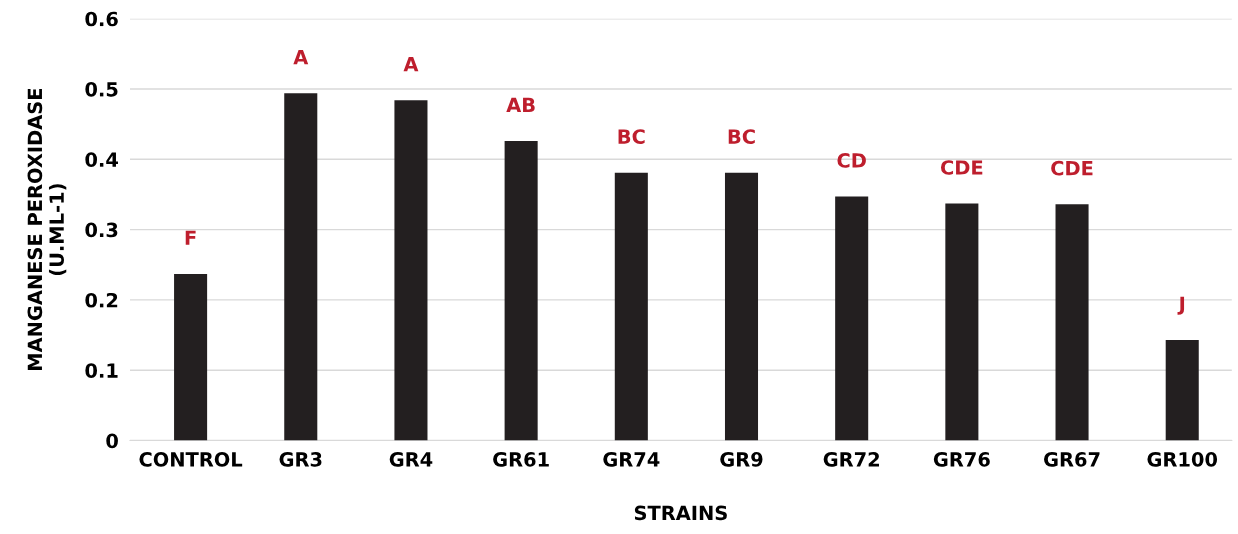 The height and width of the screenshot is (534, 1238). Describe the element at coordinates (190, 237) in the screenshot. I see `annotation: F` at that location.